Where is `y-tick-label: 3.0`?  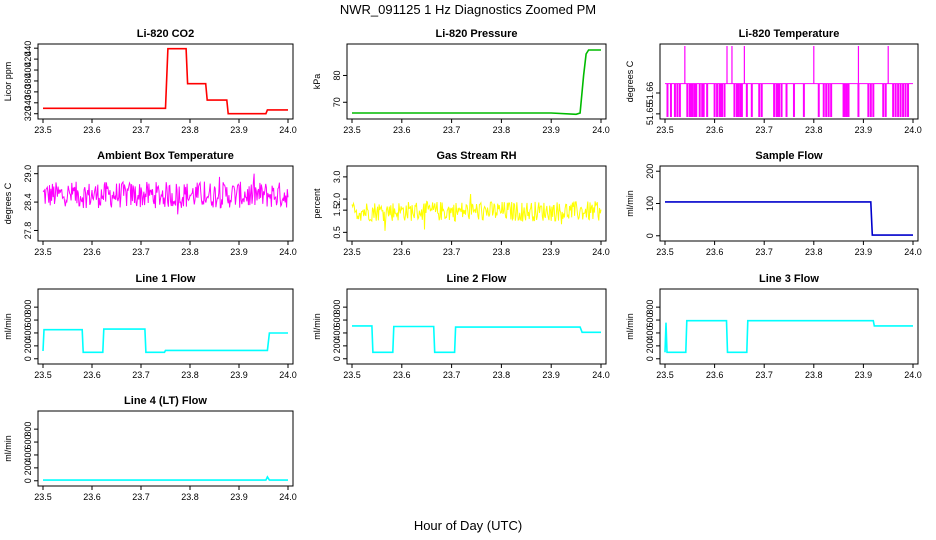
y-tick-label: 3.0 is located at coordinates (337, 177).